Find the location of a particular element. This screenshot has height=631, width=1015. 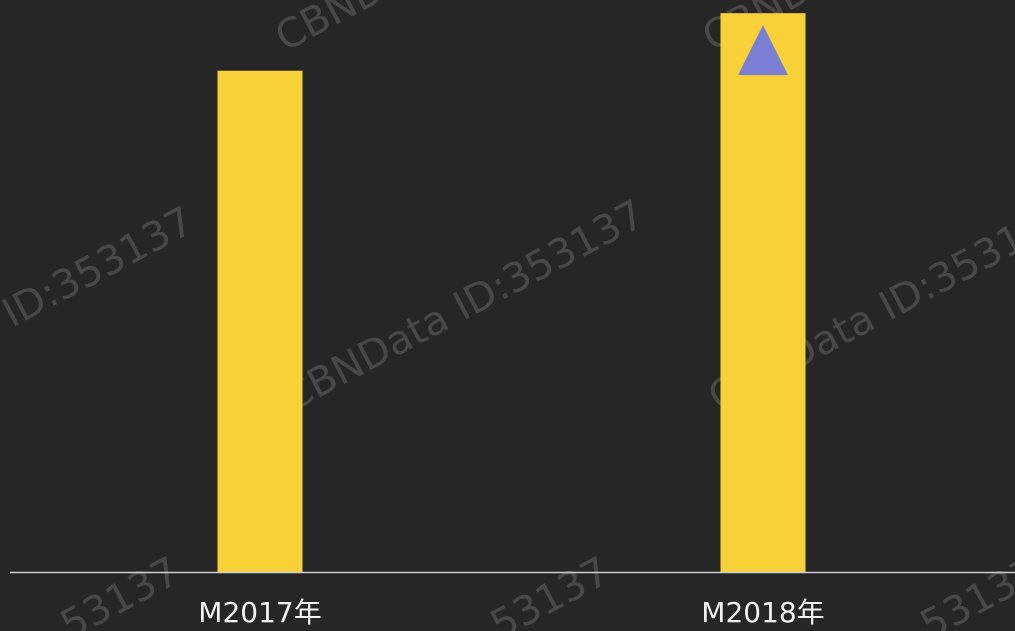

up-triangle-marker is located at coordinates (763, 50).